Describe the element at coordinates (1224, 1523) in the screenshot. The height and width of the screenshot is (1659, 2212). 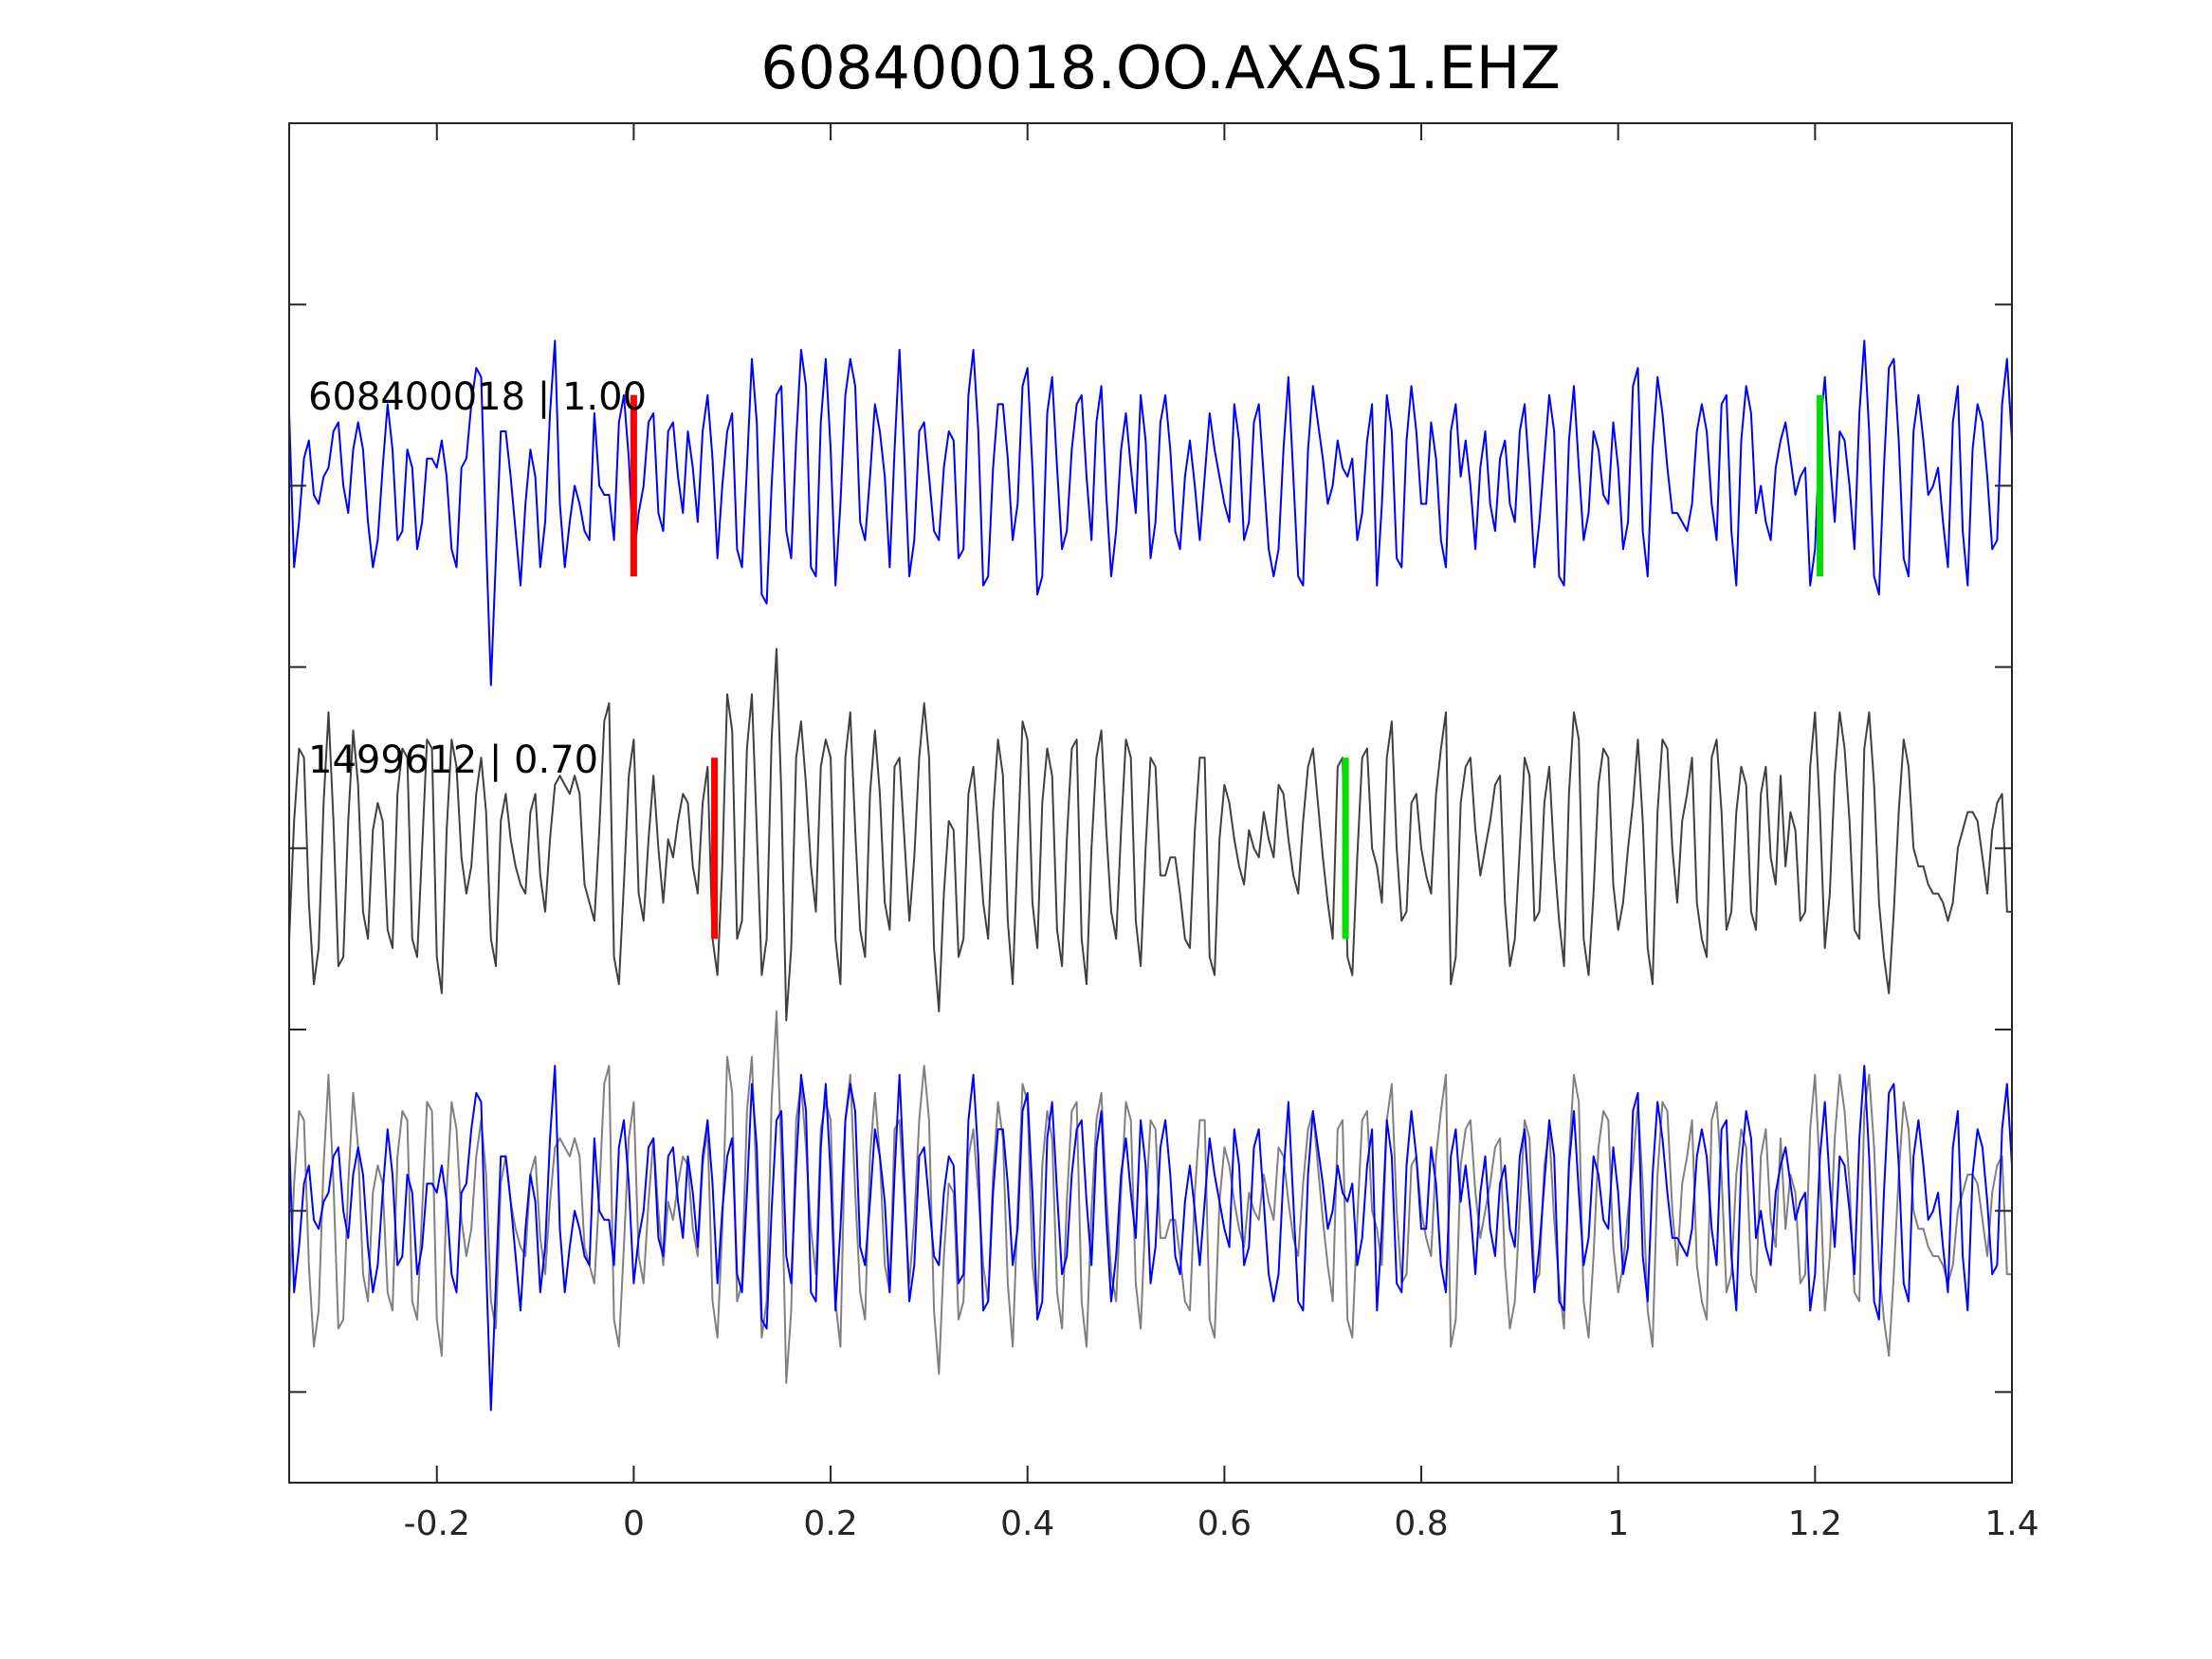
I see `x-tick-label-4: 0.6` at that location.